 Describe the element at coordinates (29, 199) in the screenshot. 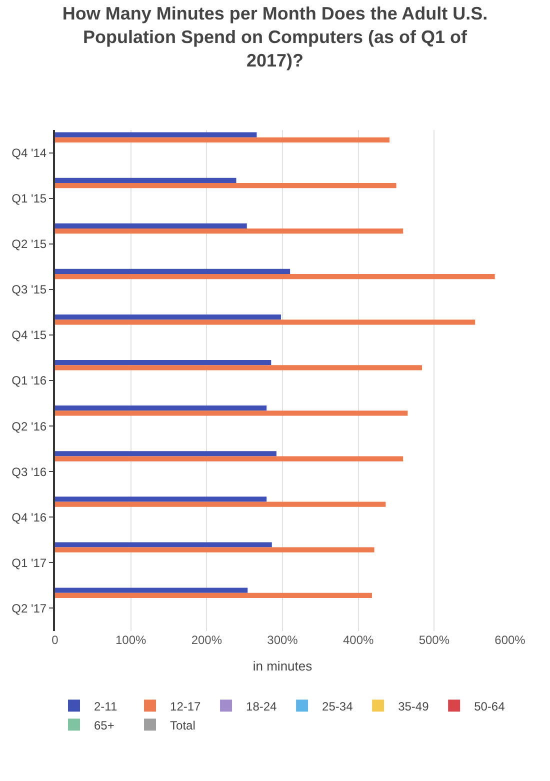

I see `y-tick-label: Q1 '15` at that location.